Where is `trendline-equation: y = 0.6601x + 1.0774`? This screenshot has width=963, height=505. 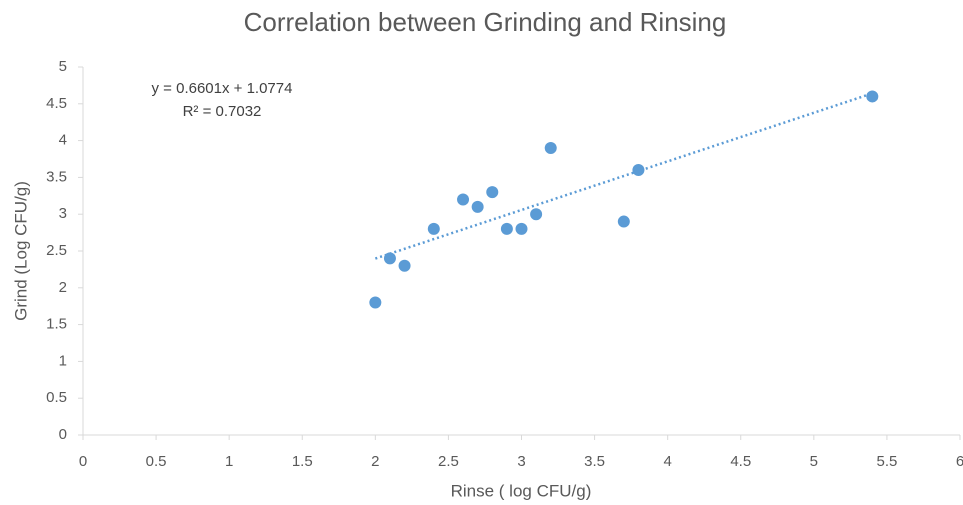 trendline-equation: y = 0.6601x + 1.0774 is located at coordinates (222, 88).